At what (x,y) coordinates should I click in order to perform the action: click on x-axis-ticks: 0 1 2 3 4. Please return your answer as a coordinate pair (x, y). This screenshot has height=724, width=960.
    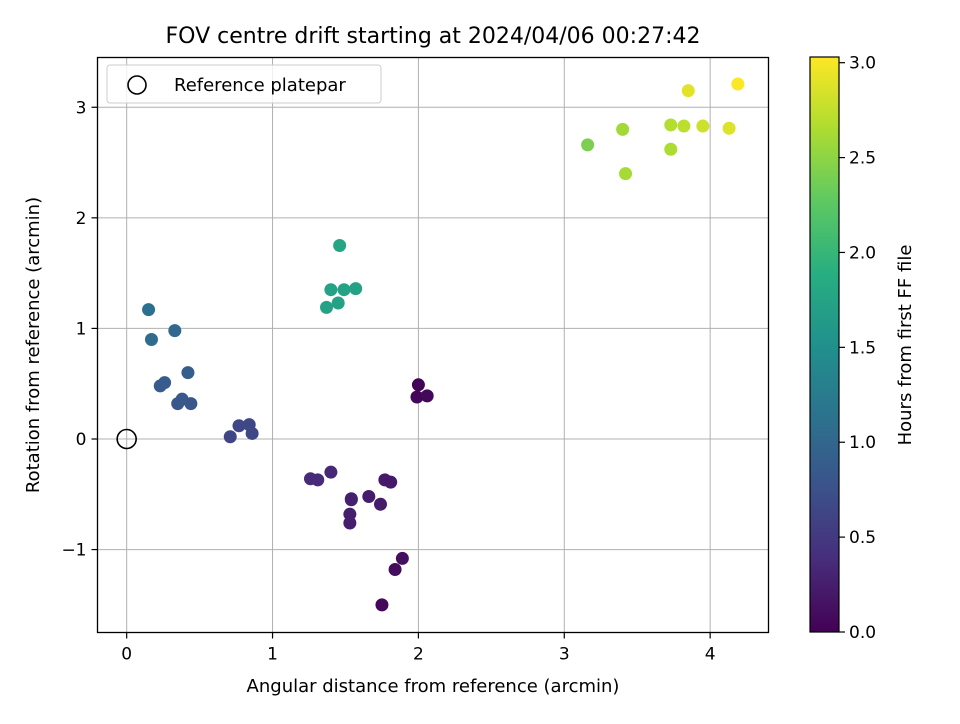
    Looking at the image, I should click on (418, 648).